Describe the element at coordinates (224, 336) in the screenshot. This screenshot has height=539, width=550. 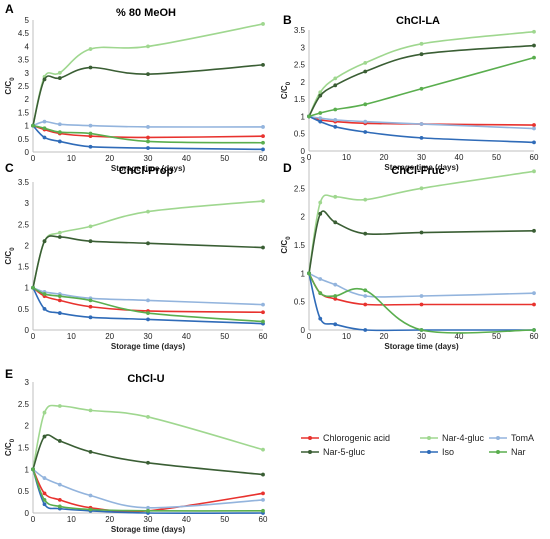
I see `x-tick-label: 50` at that location.